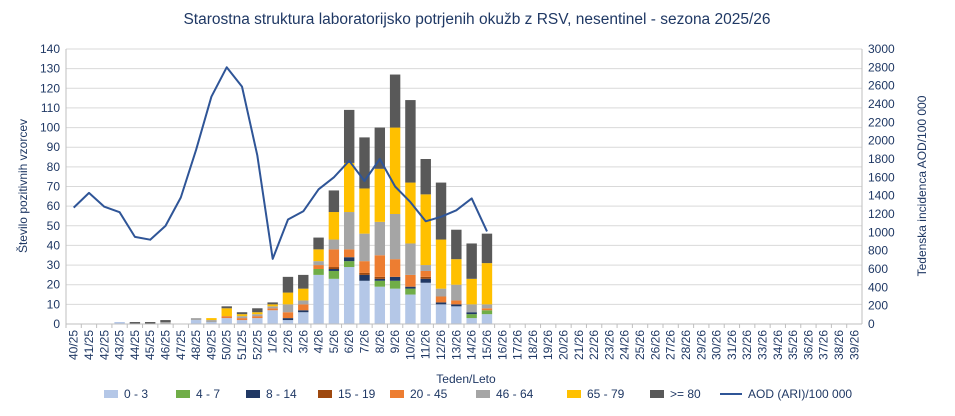 Image resolution: width=955 pixels, height=416 pixels. What do you see at coordinates (50, 108) in the screenshot?
I see `y-tick-label: 110` at bounding box center [50, 108].